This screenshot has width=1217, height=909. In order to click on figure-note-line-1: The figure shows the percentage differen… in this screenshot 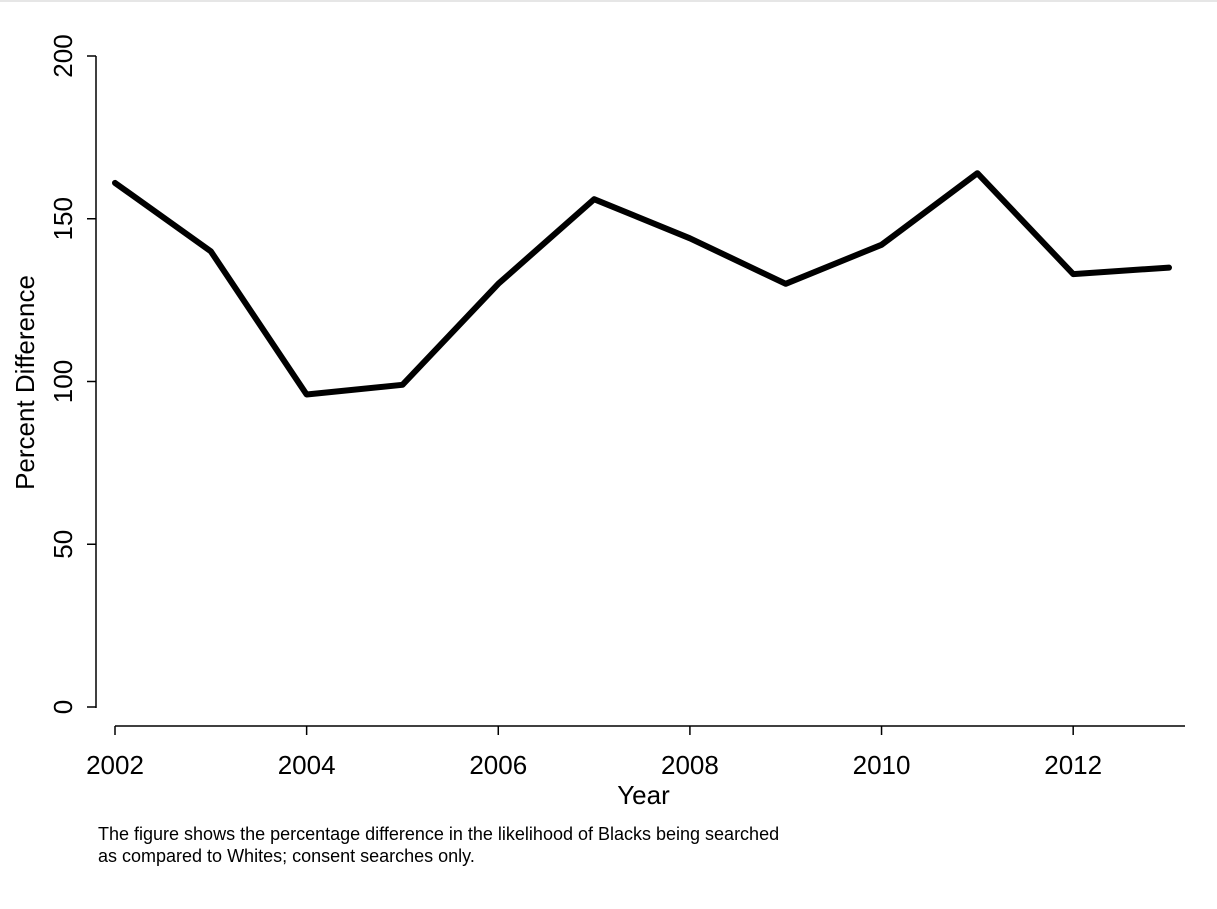, I will do `click(439, 834)`.